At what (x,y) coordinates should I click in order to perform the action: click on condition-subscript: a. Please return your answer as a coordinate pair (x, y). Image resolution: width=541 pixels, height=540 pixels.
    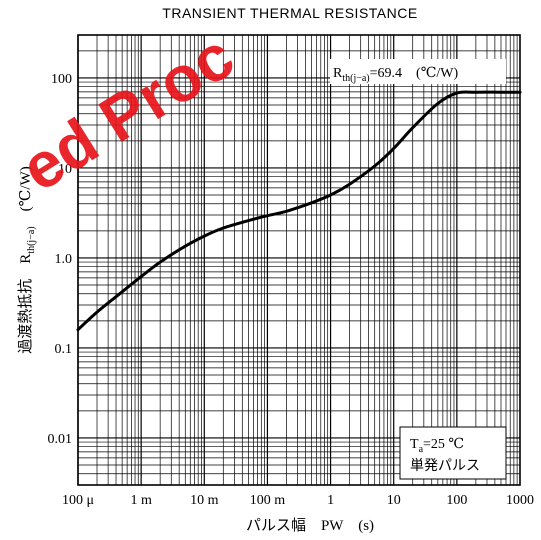
    Looking at the image, I should click on (421, 449).